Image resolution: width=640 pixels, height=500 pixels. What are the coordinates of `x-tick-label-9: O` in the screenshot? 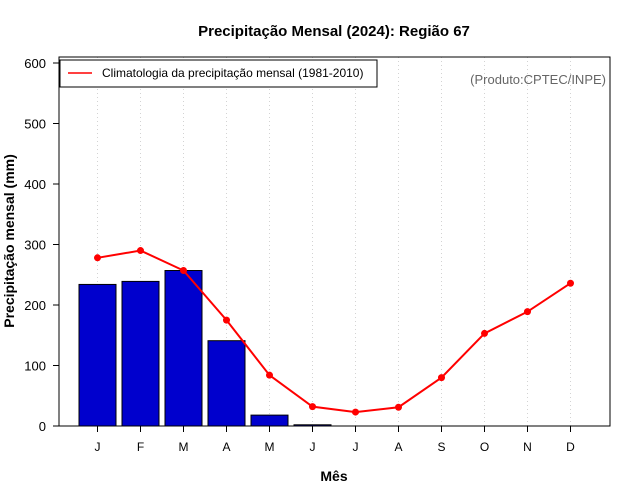 It's located at (484, 447).